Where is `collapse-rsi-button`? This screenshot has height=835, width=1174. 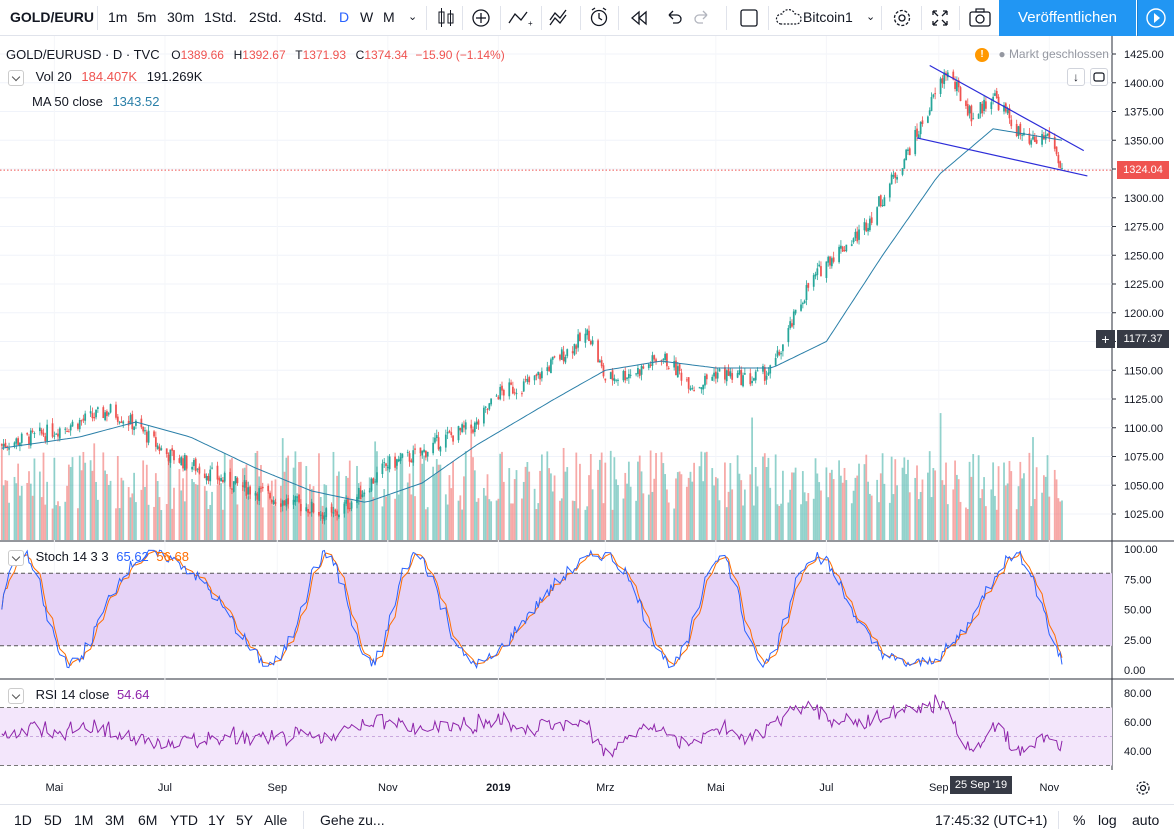
collapse-rsi-button is located at coordinates (16, 695).